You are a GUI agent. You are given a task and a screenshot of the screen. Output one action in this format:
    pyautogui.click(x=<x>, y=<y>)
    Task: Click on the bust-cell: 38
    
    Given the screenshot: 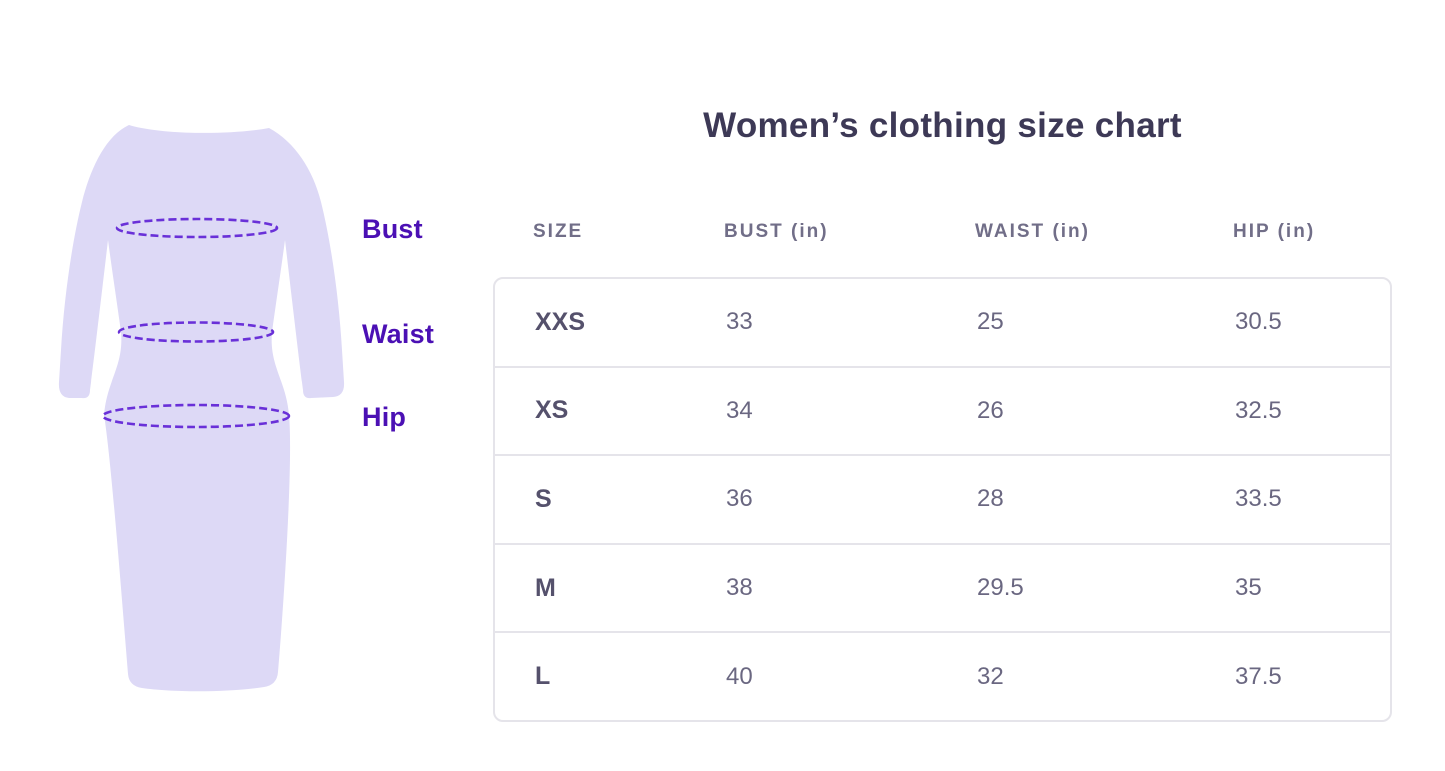 What is the action you would take?
    pyautogui.click(x=739, y=588)
    